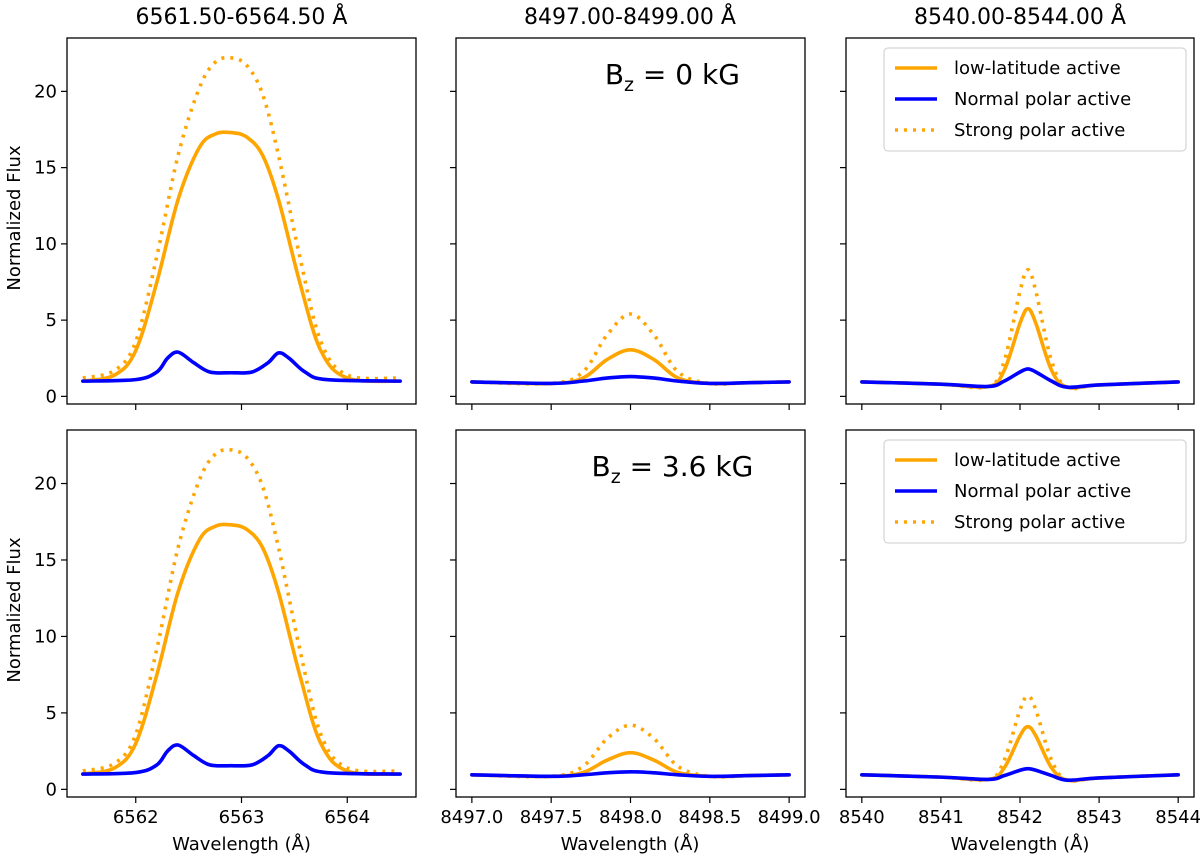  Describe the element at coordinates (789, 817) in the screenshot. I see `x-tick-label: 8499.0` at that location.